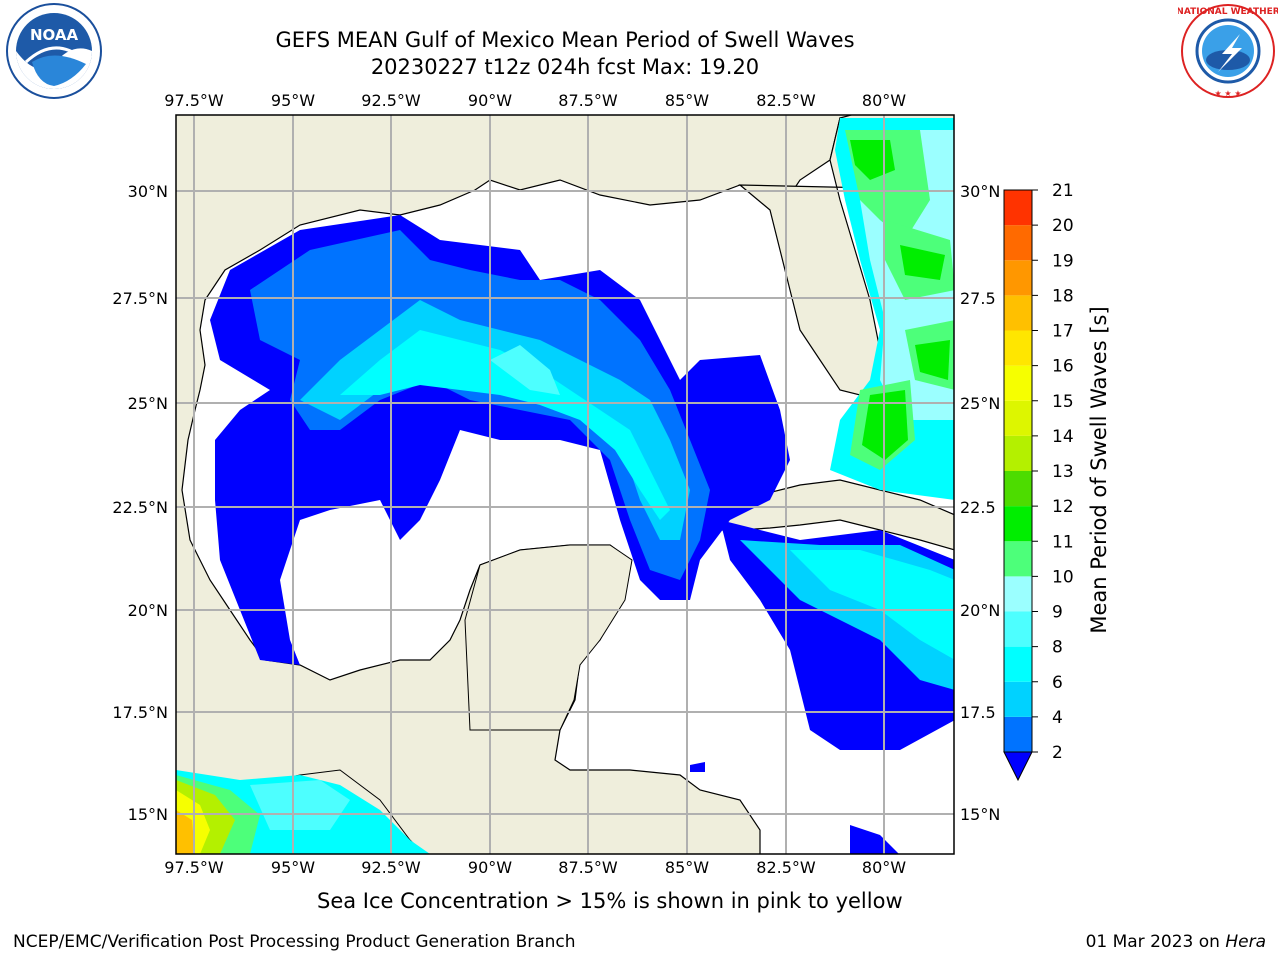  What do you see at coordinates (1063, 296) in the screenshot?
I see `colorbar-tick-label: 18` at bounding box center [1063, 296].